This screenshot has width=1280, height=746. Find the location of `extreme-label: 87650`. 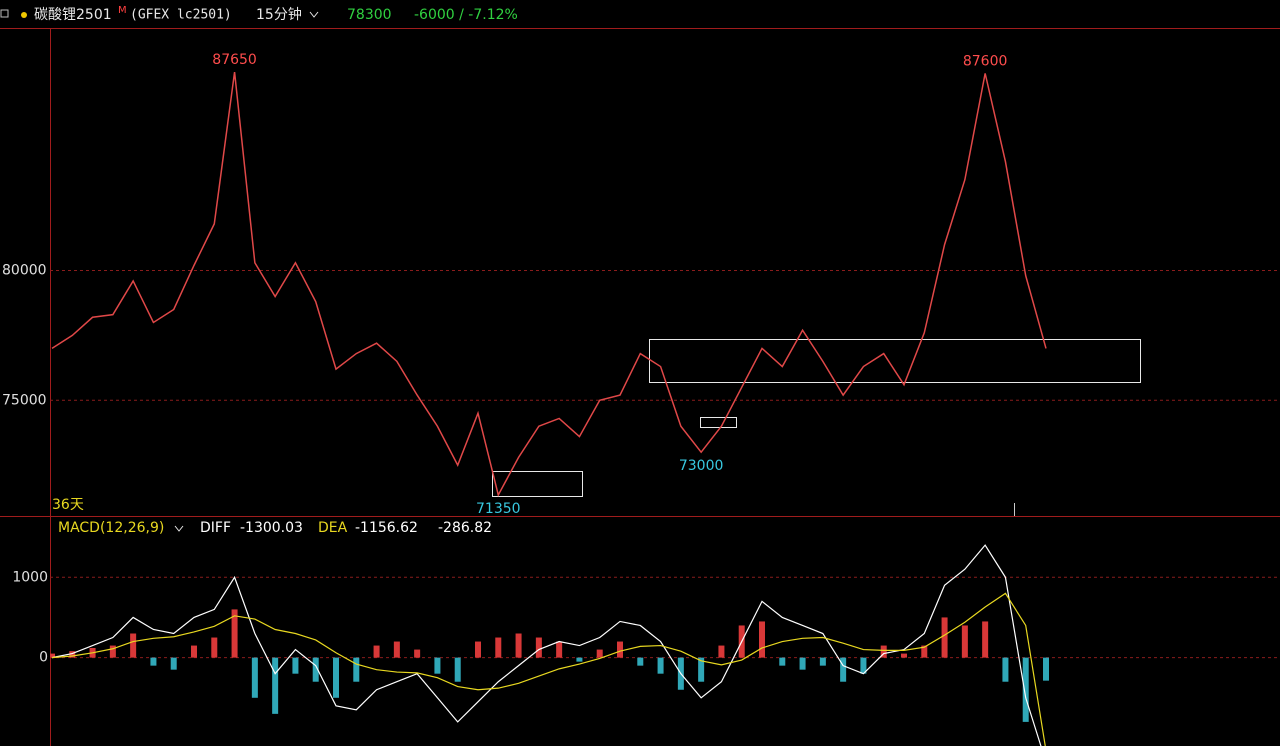

extreme-label: 87650 is located at coordinates (234, 60).